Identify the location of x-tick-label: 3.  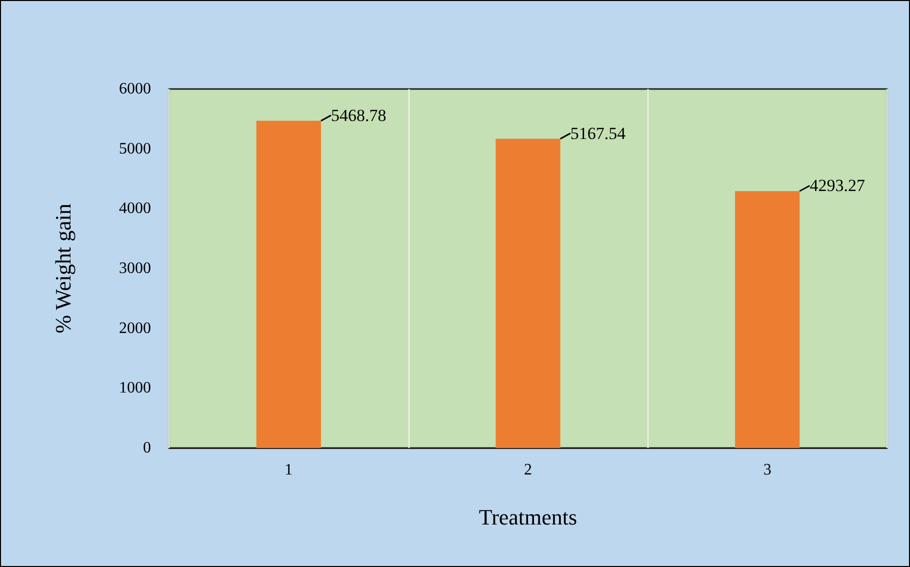
(767, 470).